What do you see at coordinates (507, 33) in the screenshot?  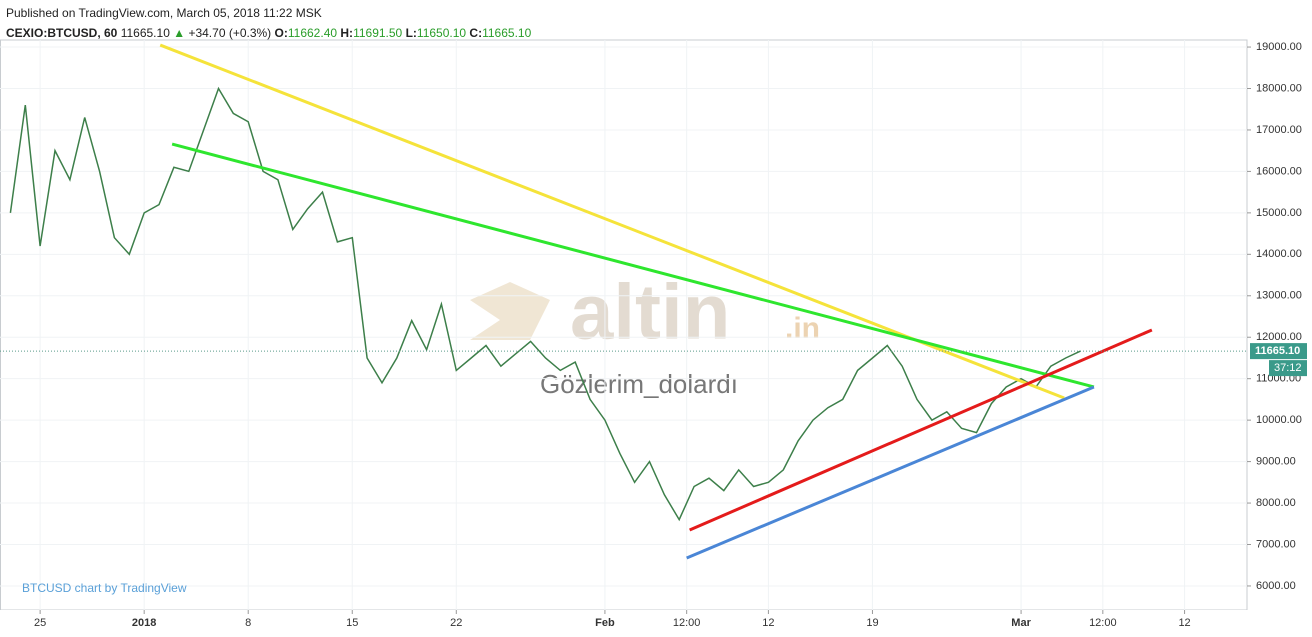 I see `close: 11665.10` at bounding box center [507, 33].